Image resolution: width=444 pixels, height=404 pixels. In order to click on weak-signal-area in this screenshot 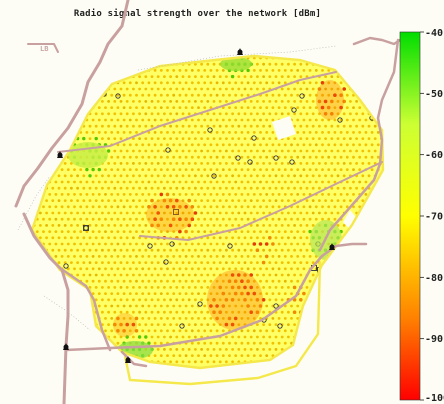, I will do `click(170, 215)`.